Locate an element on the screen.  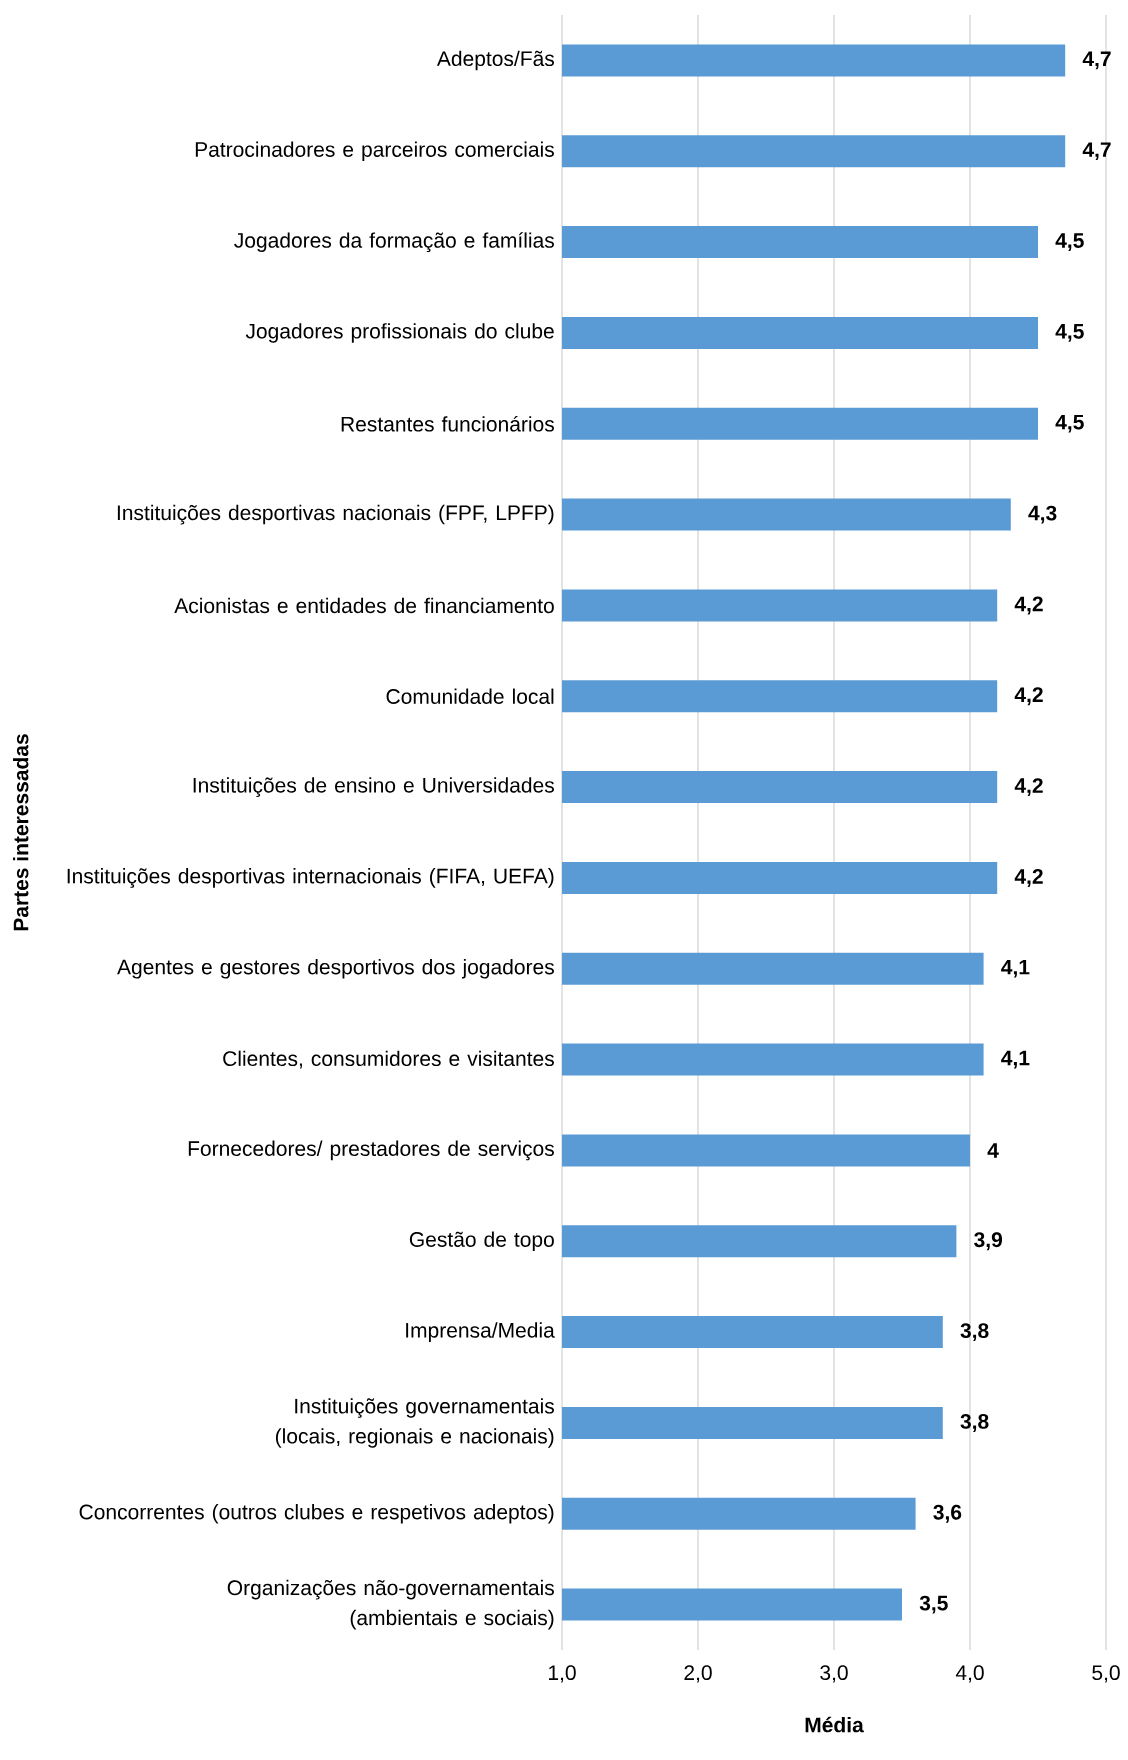
y-tick-label: Instituições desportivas nacionais (FPF, LPFP) is located at coordinates (335, 514).